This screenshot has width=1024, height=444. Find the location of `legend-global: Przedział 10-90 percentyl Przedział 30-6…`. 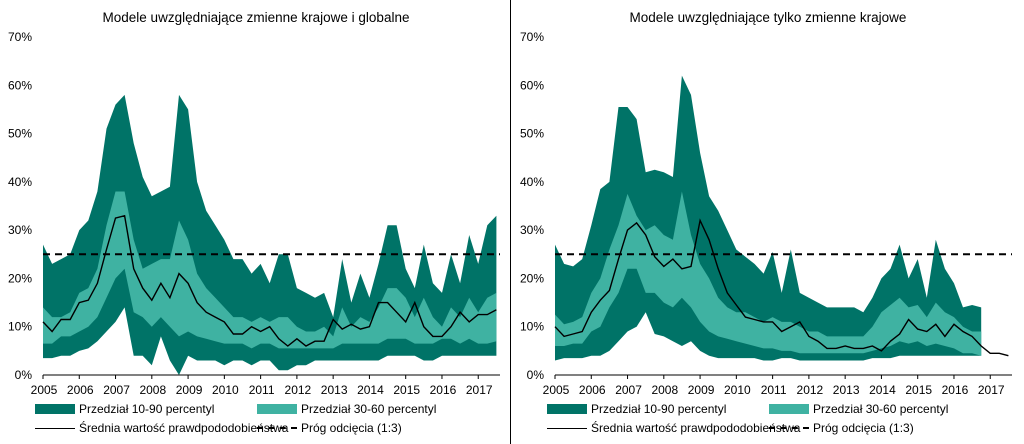

legend-global: Przedział 10-90 percentyl Przedział 30-6… is located at coordinates (270, 422).